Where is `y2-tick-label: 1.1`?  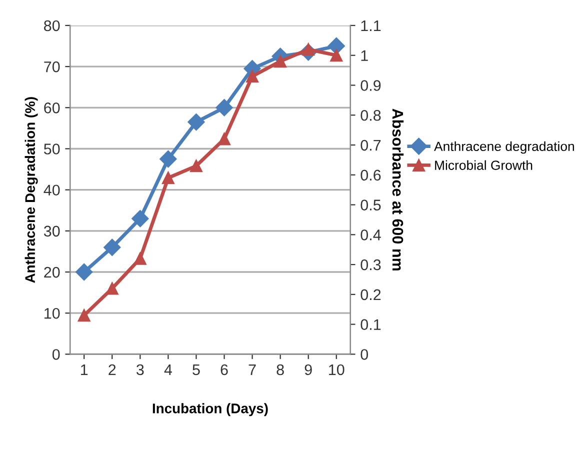 y2-tick-label: 1.1 is located at coordinates (371, 25).